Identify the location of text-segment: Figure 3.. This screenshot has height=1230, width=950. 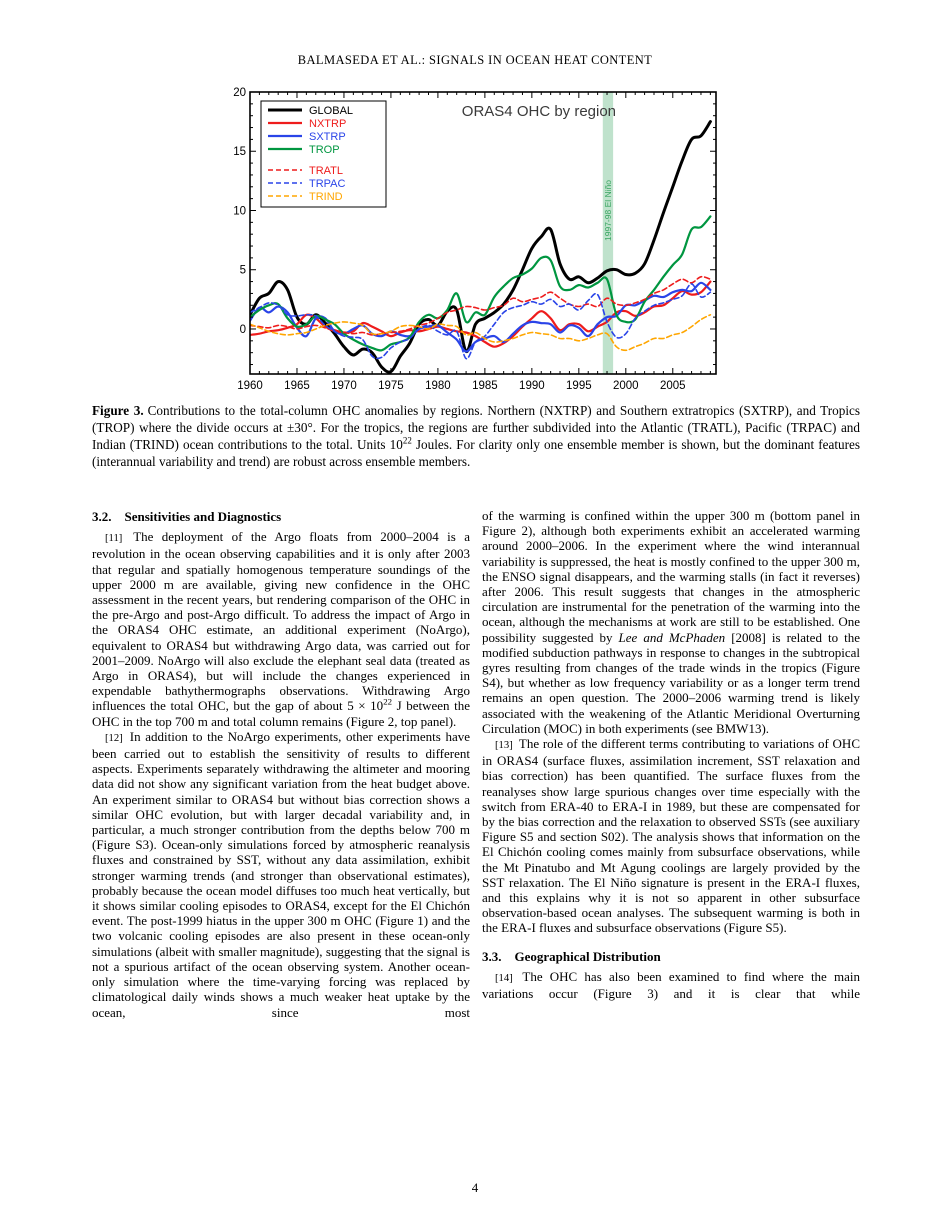
(118, 410).